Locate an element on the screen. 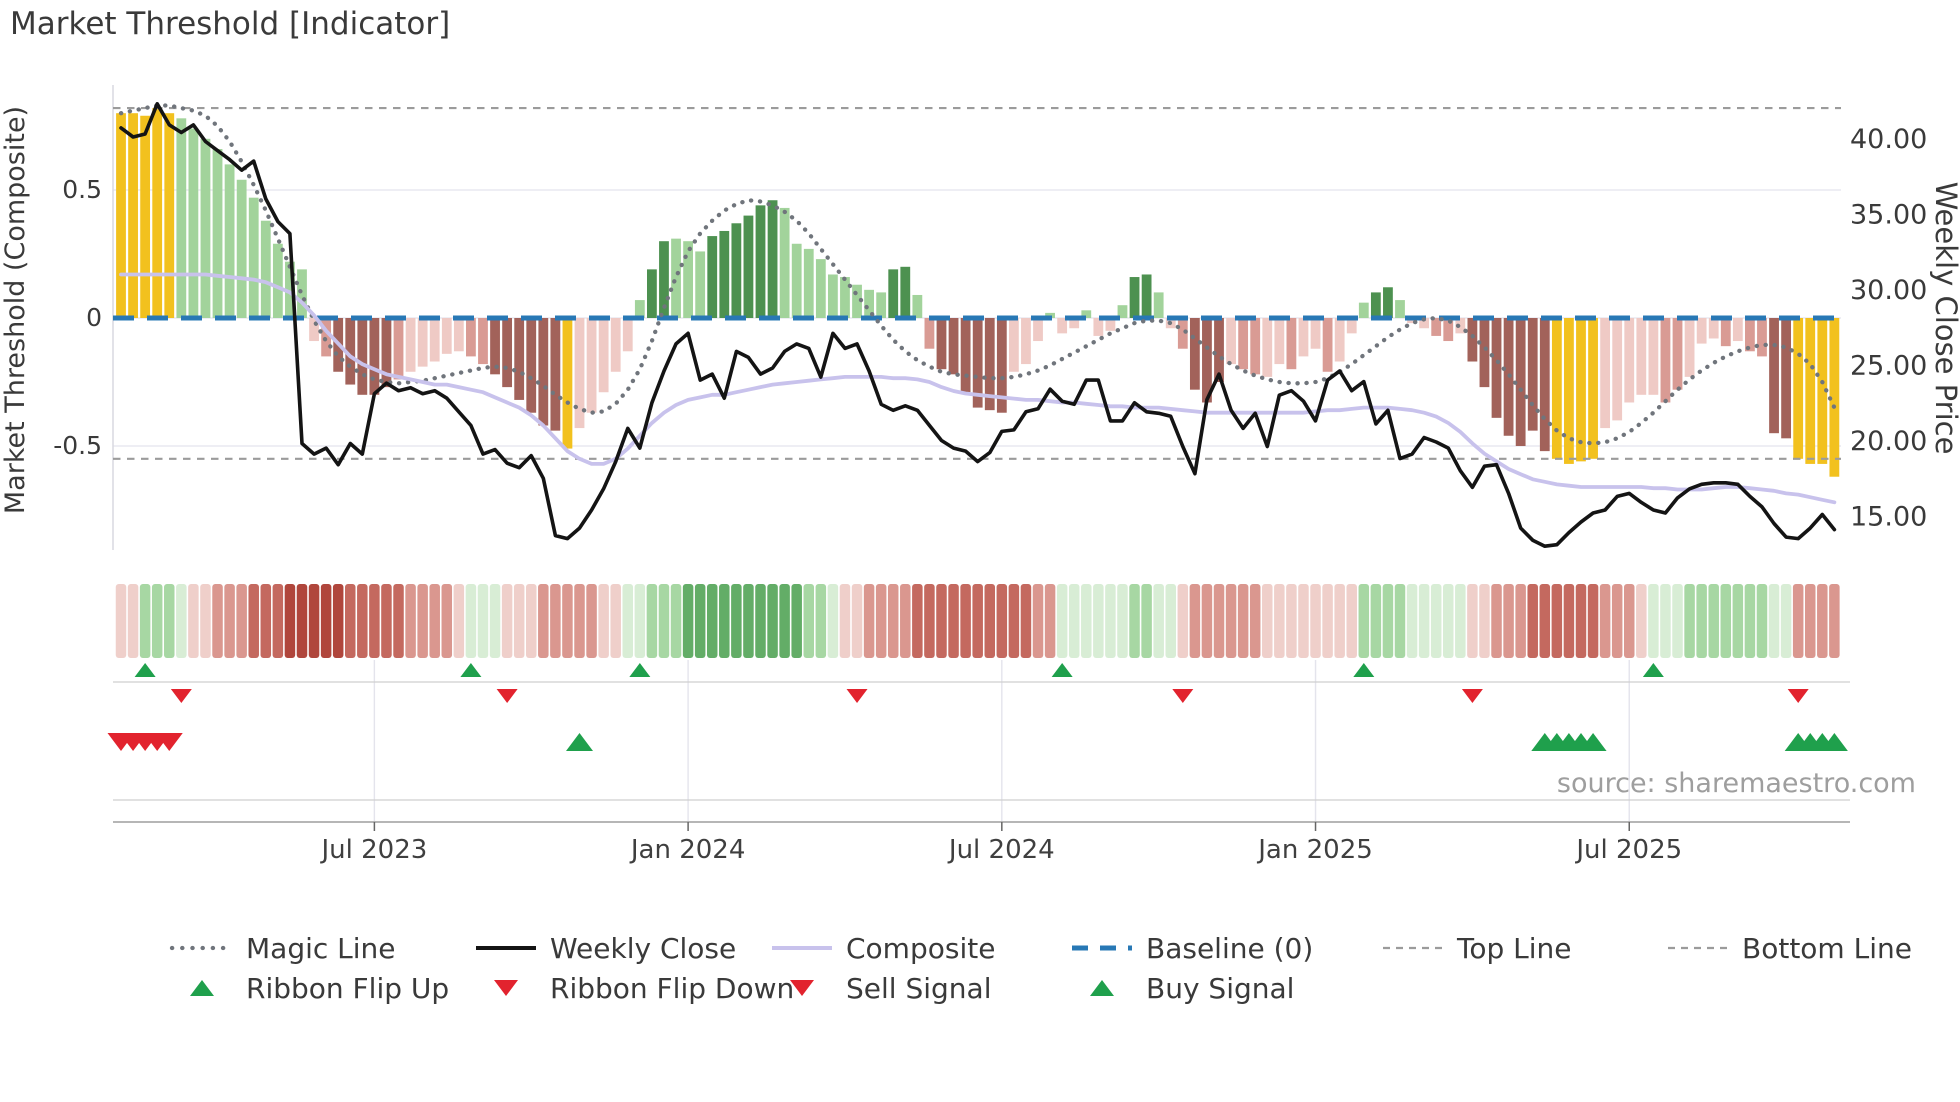 Image resolution: width=1960 pixels, height=1102 pixels. legend-label: Ribbon Flip Down is located at coordinates (672, 988).